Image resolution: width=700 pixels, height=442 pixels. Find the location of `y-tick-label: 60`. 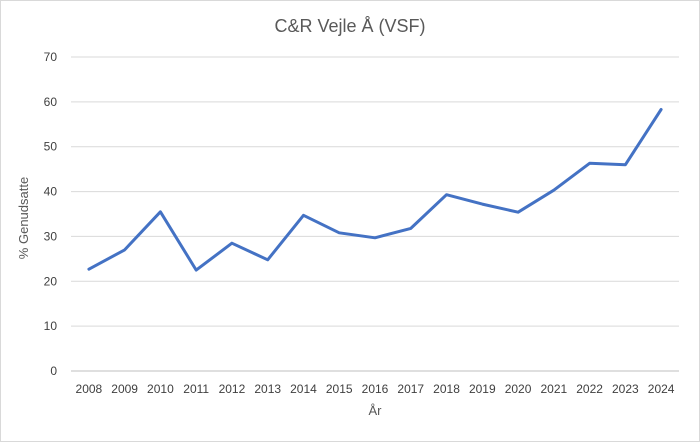

y-tick-label: 60 is located at coordinates (51, 102).